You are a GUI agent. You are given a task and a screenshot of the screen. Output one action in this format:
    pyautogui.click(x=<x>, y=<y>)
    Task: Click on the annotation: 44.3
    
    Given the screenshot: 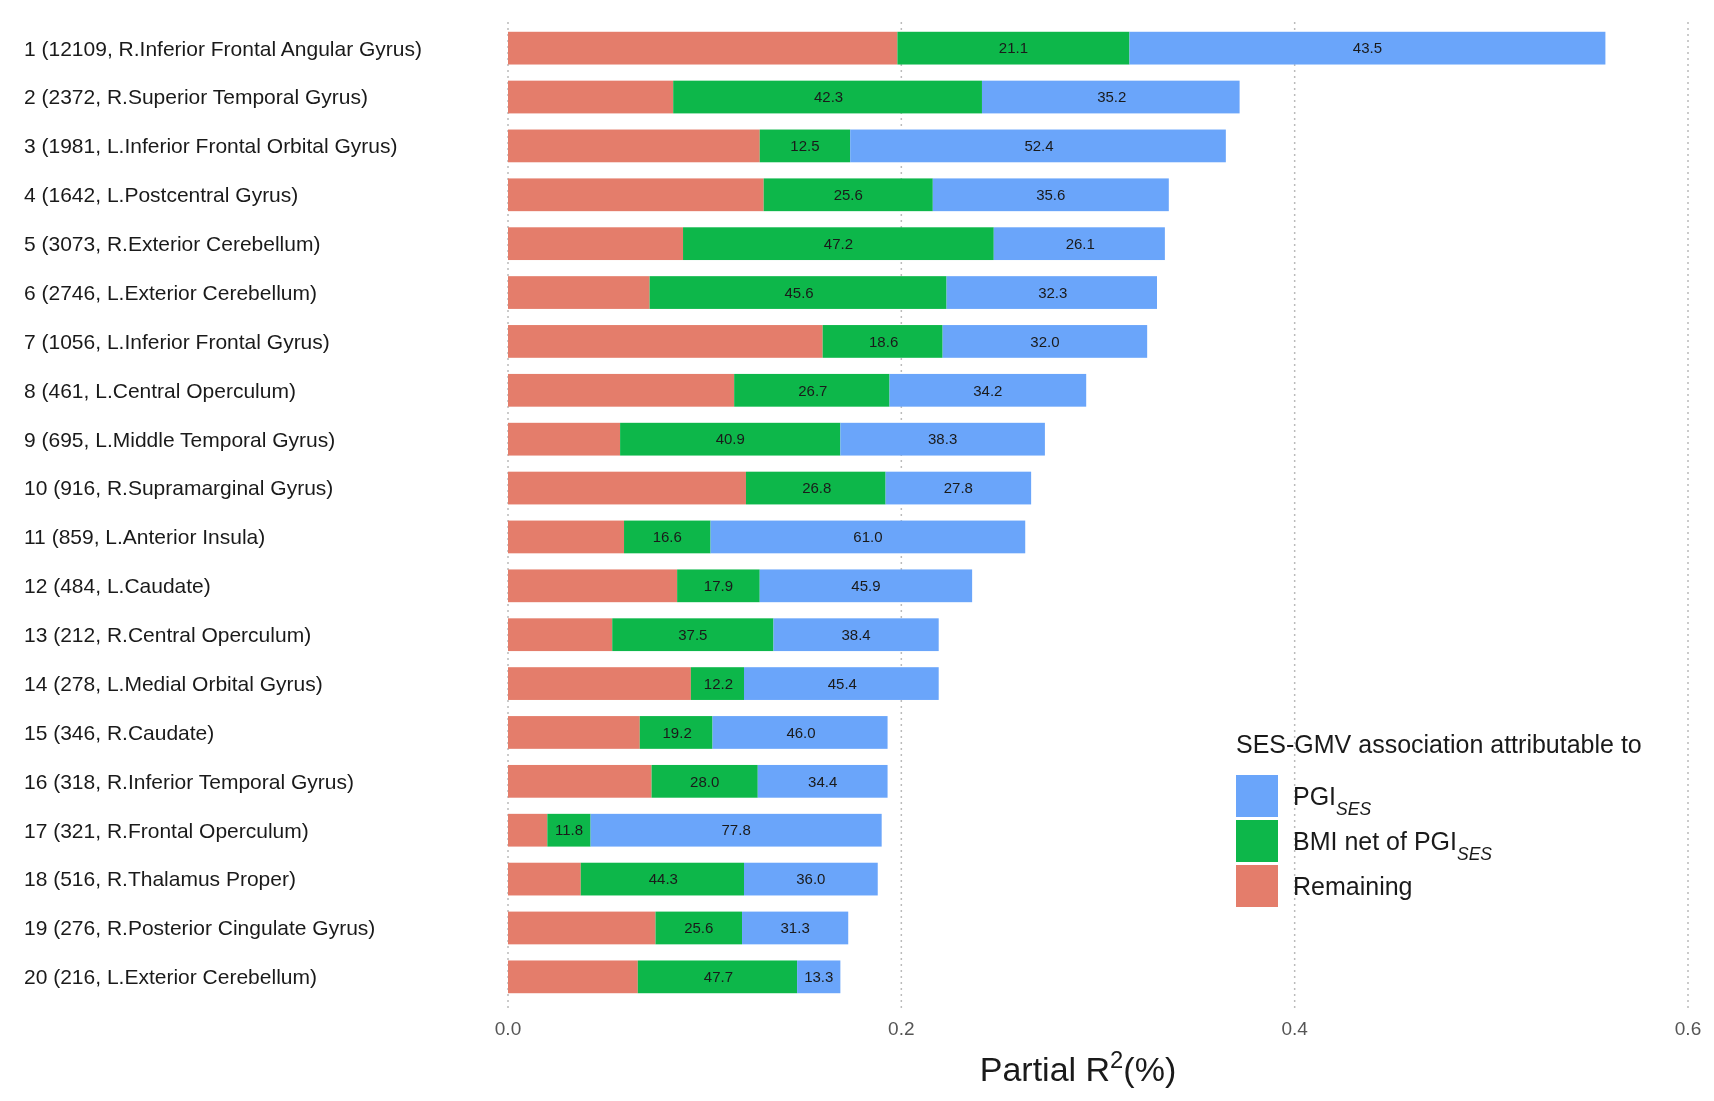 What is the action you would take?
    pyautogui.click(x=663, y=879)
    